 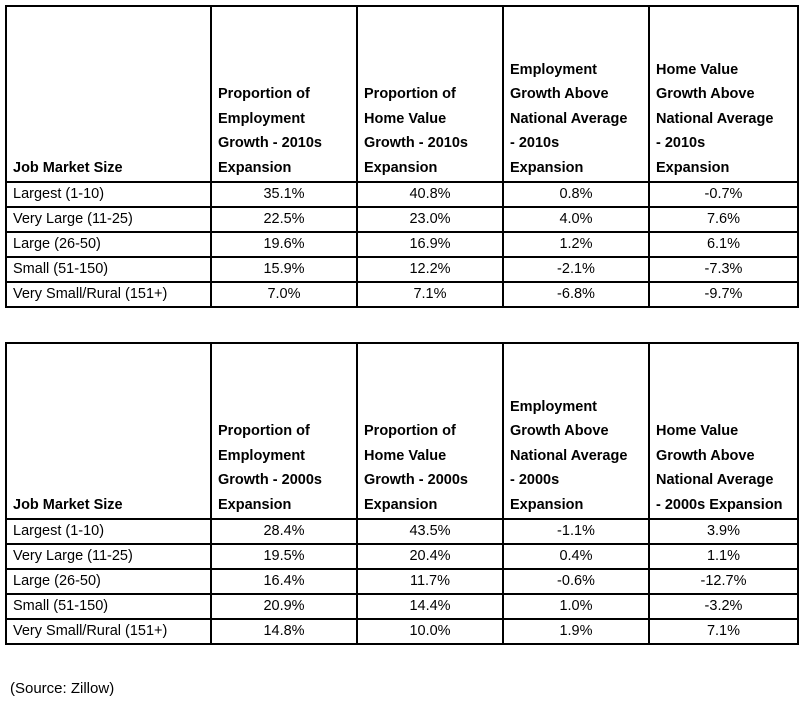 What do you see at coordinates (576, 631) in the screenshot?
I see `cell-employment-above-avg: 1.9%` at bounding box center [576, 631].